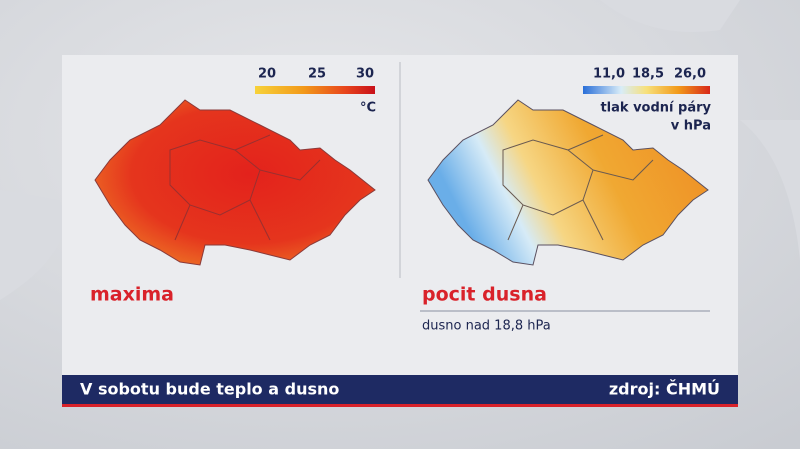 The width and height of the screenshot is (800, 449). Describe the element at coordinates (690, 74) in the screenshot. I see `legend-tick: 26,0` at that location.